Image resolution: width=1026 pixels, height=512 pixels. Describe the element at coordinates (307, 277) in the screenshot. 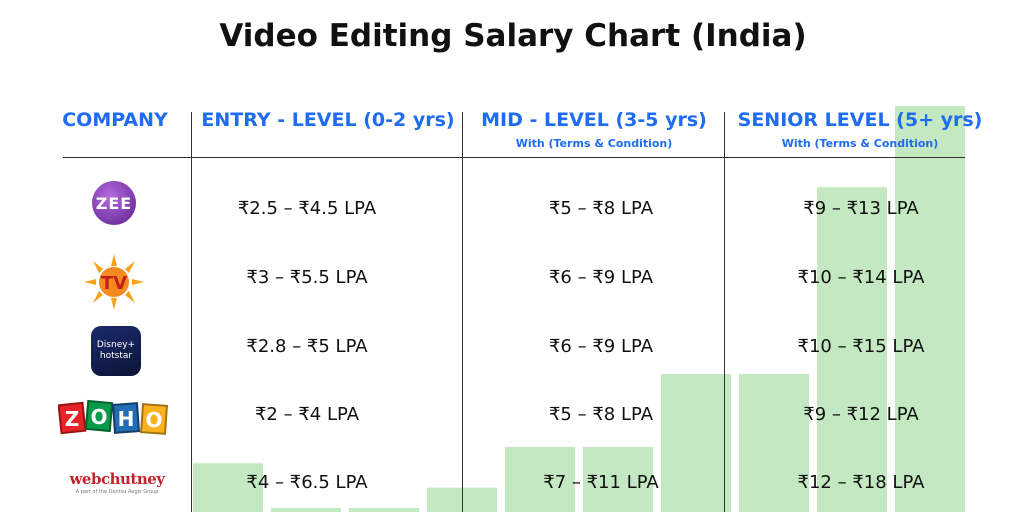

I see `suntv-entry-salary: ₹3 – ₹5.5 LPA` at that location.